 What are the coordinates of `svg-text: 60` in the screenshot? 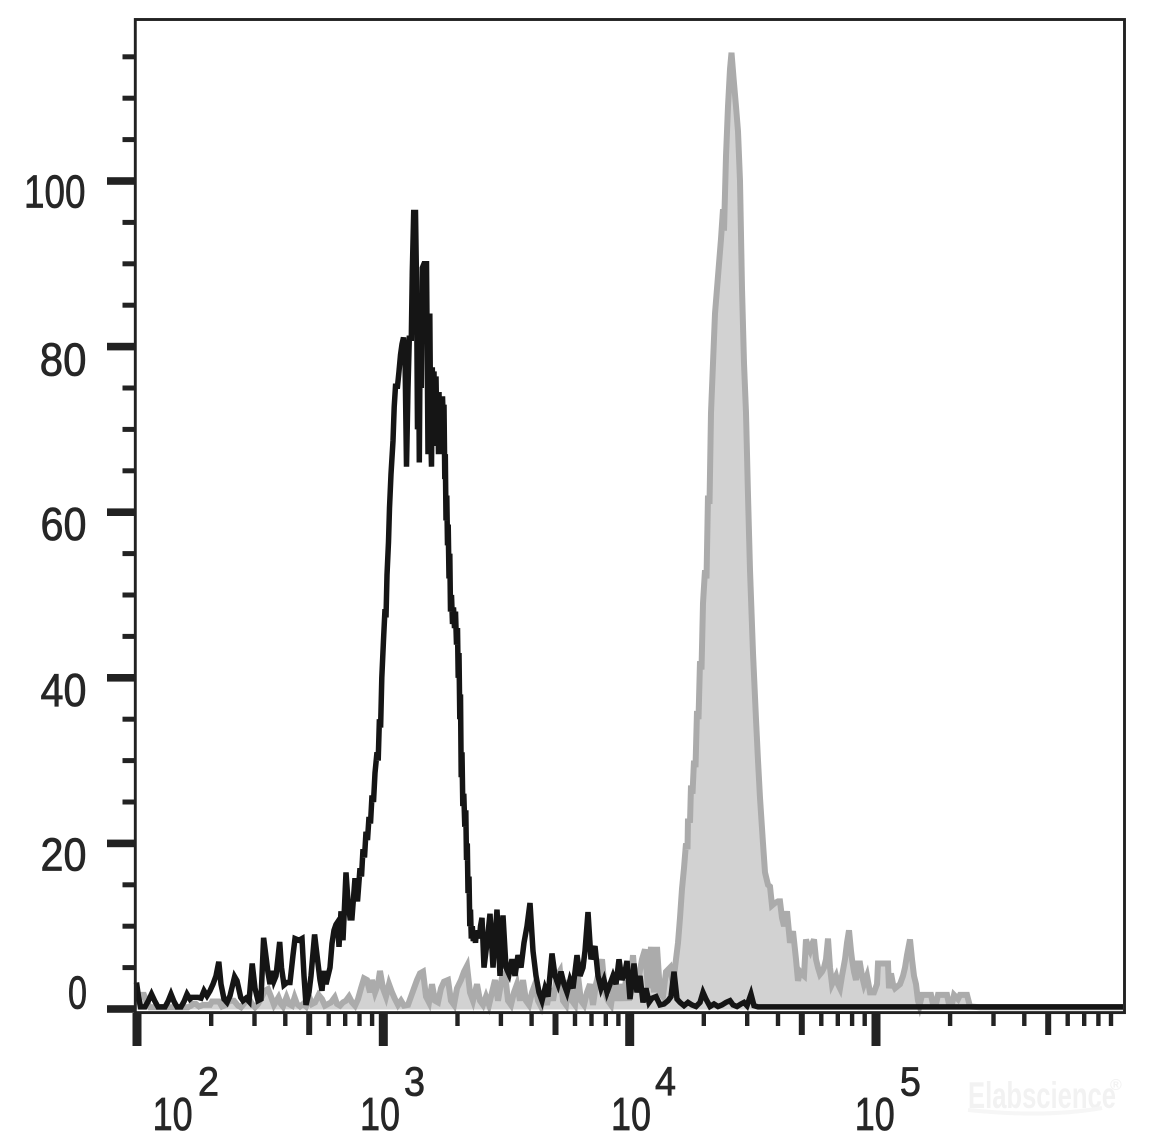 It's located at (64, 524).